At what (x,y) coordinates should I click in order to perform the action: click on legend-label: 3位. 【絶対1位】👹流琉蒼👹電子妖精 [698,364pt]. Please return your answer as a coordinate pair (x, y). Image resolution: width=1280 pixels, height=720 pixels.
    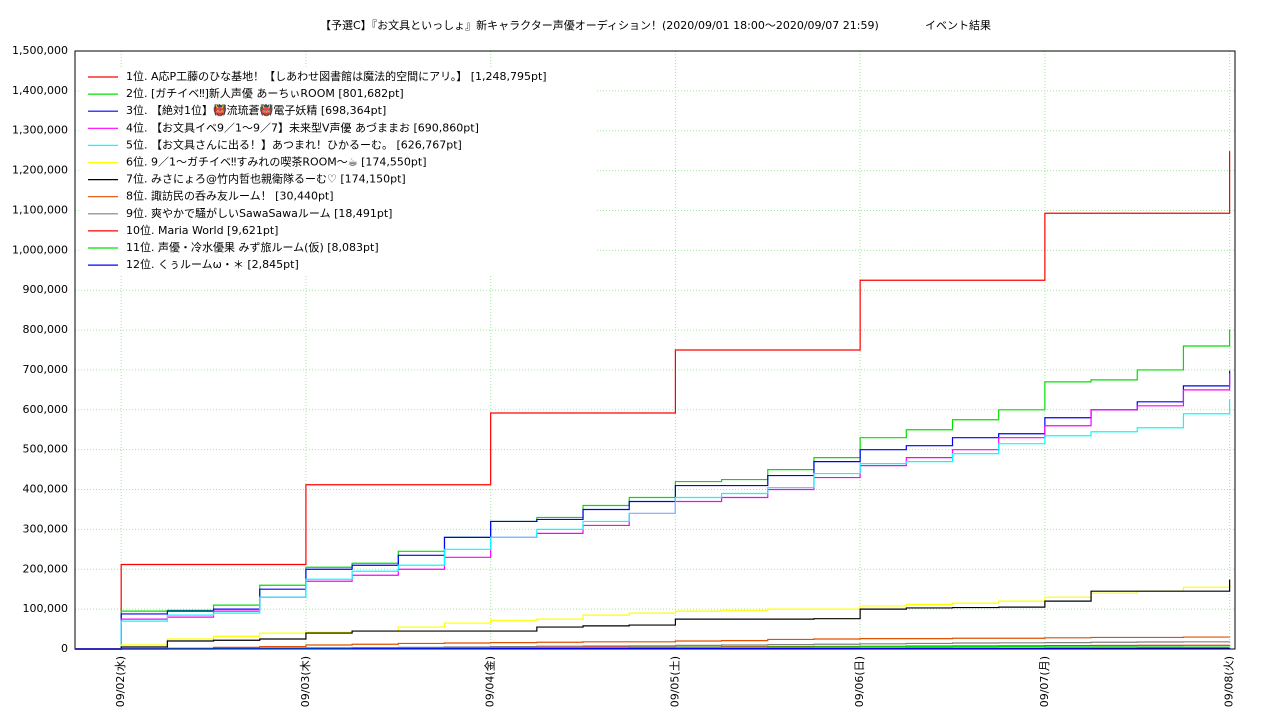
    Looking at the image, I should click on (256, 110).